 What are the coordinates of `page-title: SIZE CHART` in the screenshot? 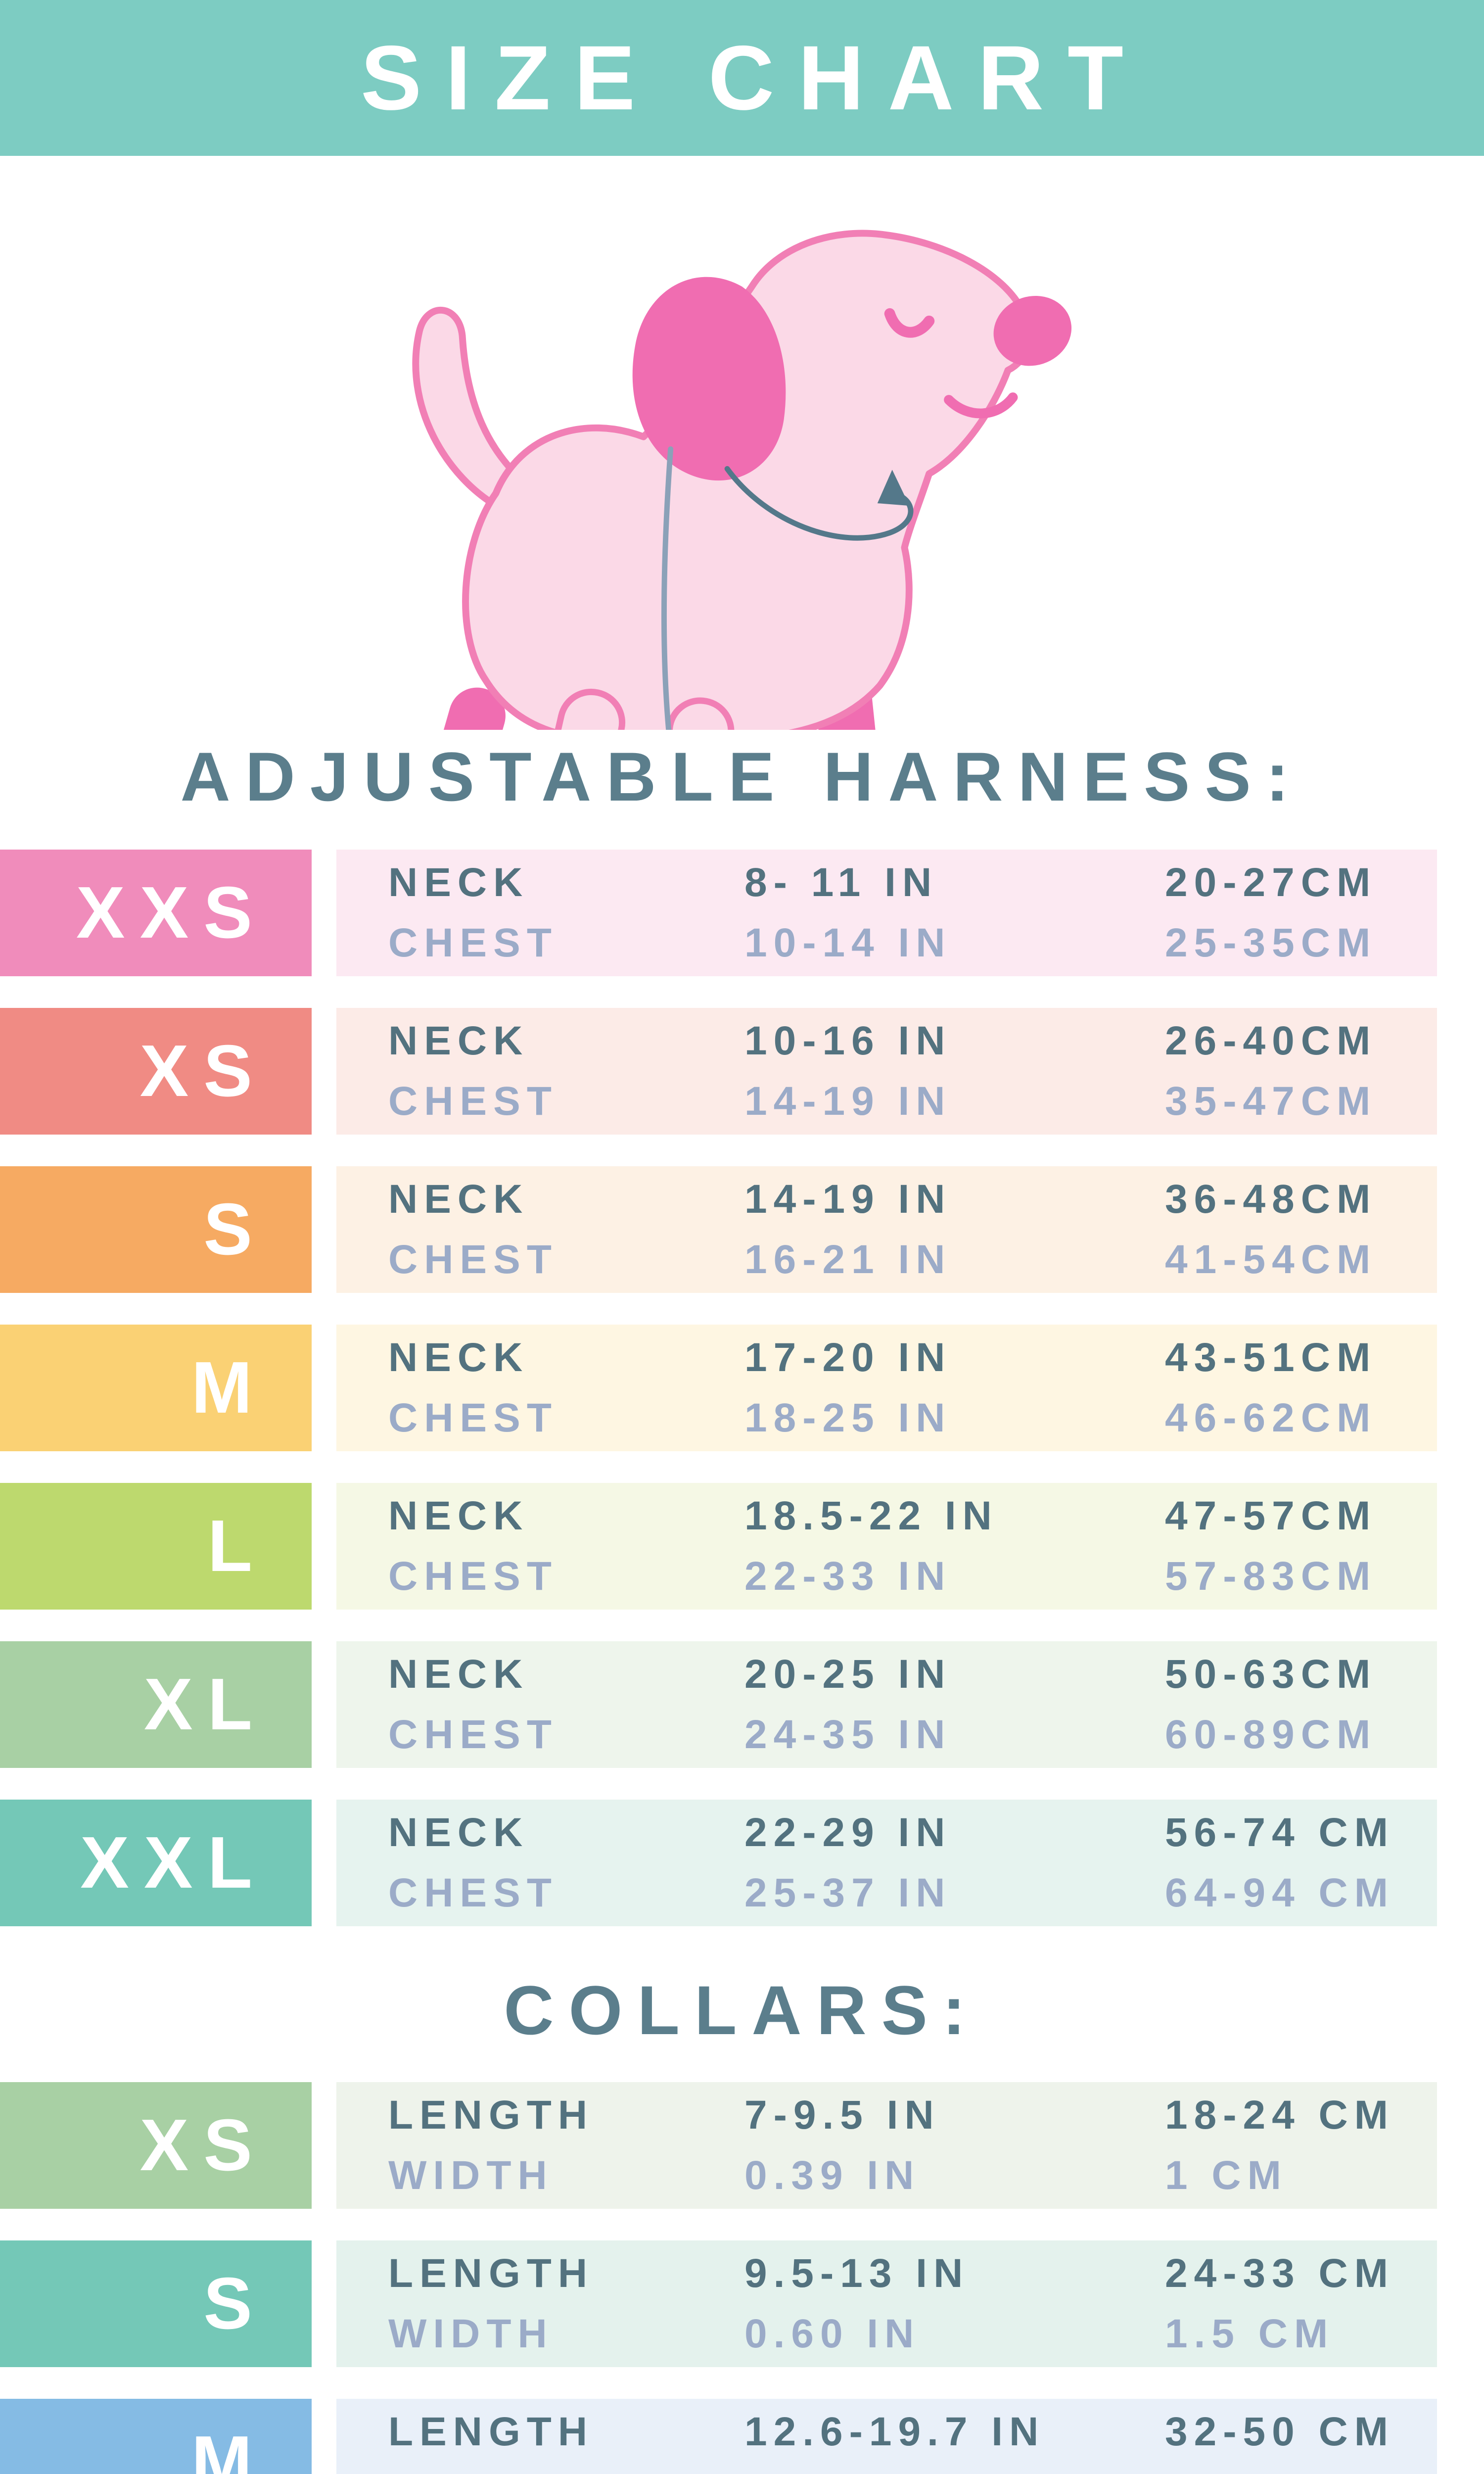 It's located at (754, 78).